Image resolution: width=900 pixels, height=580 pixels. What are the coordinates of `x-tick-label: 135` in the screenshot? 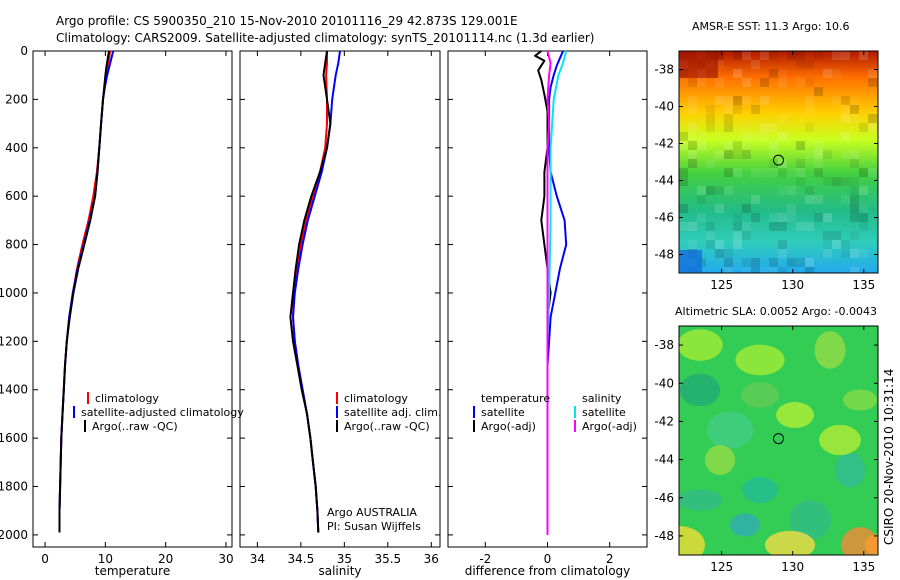 It's located at (863, 285).